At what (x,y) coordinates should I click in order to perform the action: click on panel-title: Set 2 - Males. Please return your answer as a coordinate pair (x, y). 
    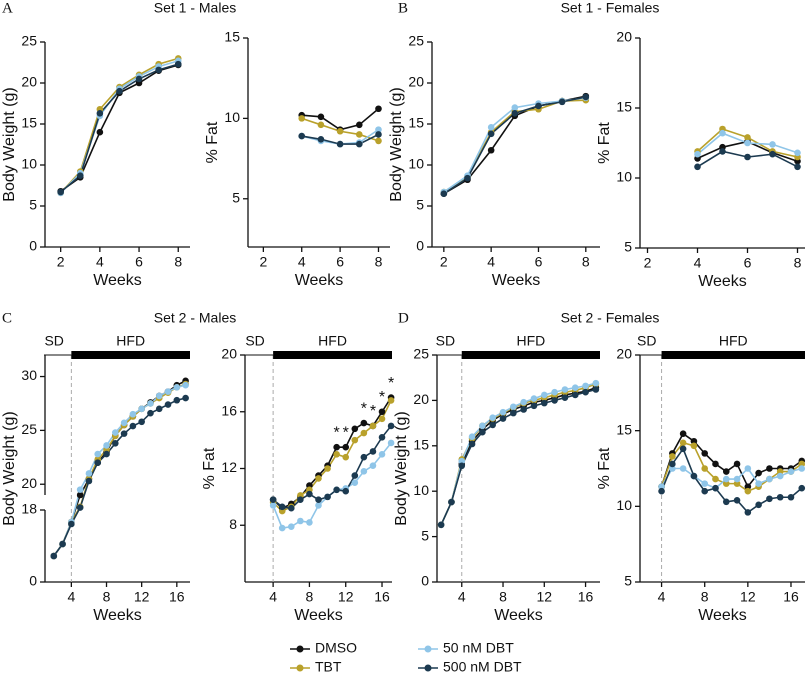
    Looking at the image, I should click on (195, 318).